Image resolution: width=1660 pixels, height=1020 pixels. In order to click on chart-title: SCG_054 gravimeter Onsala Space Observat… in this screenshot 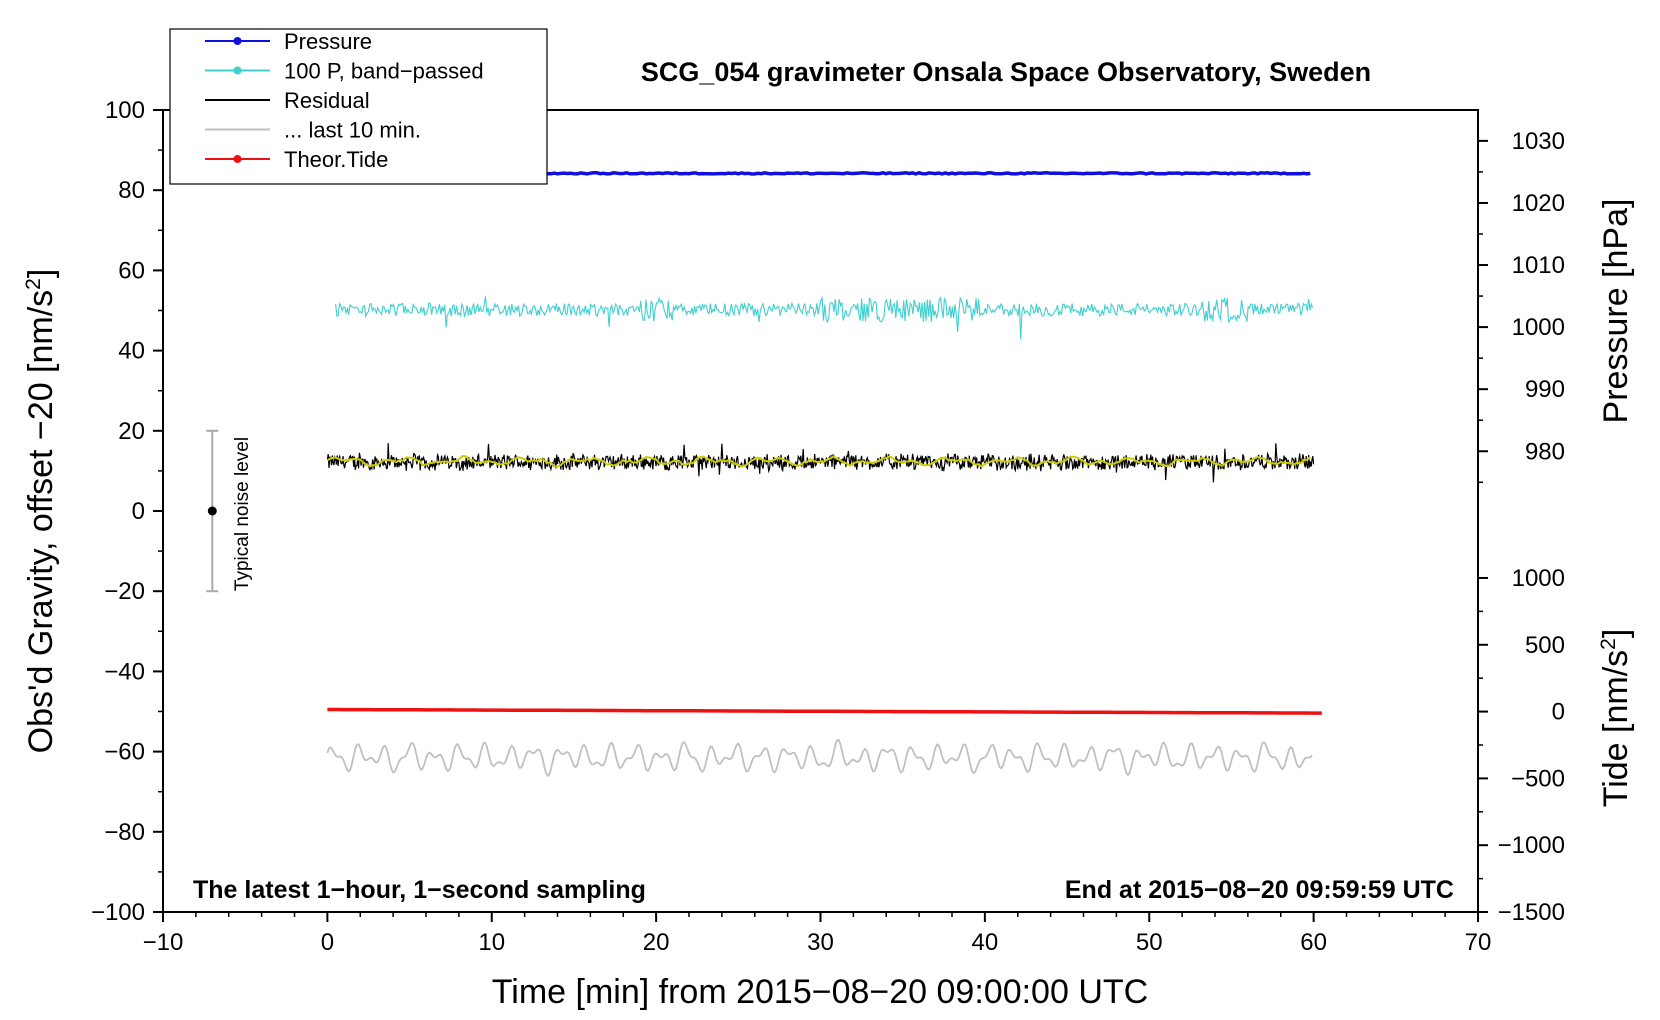, I will do `click(1006, 72)`.